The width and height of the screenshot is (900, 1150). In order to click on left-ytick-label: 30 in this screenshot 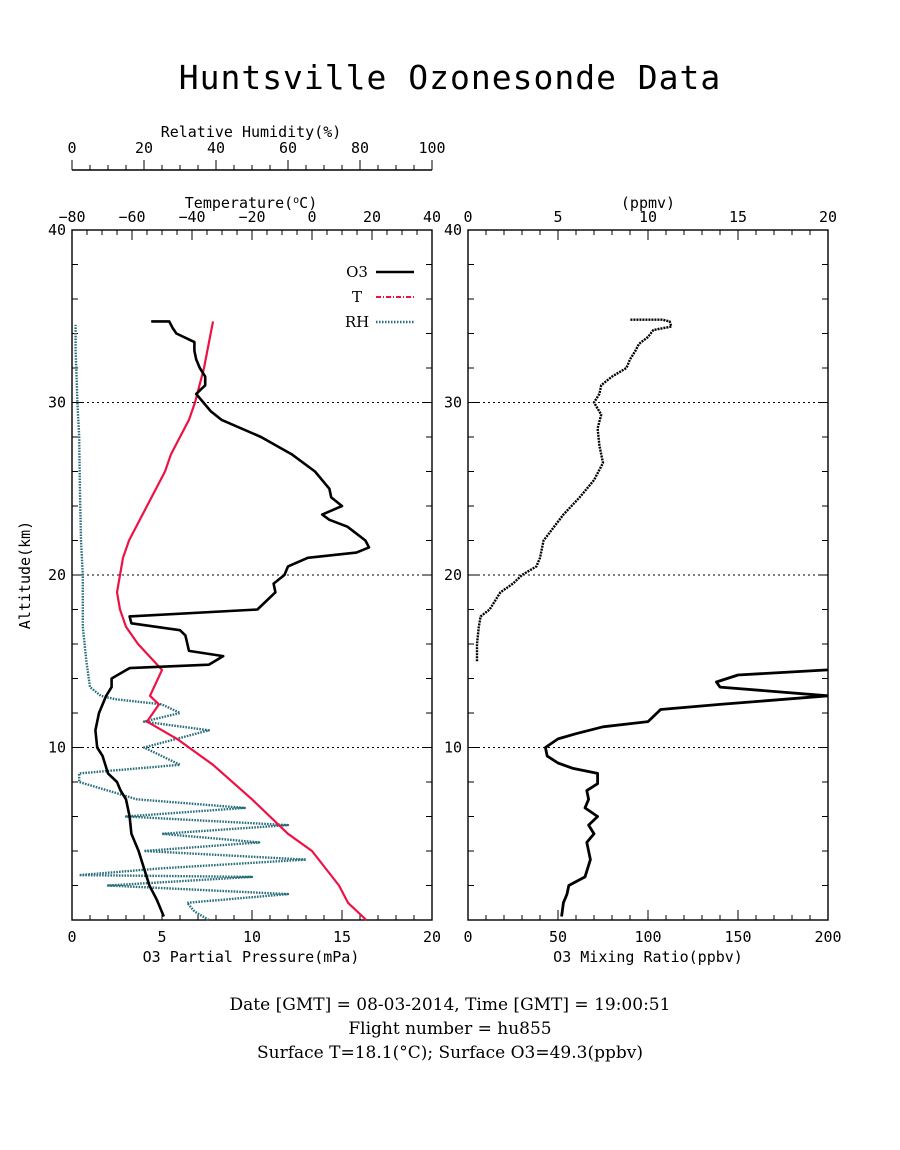, I will do `click(57, 403)`.